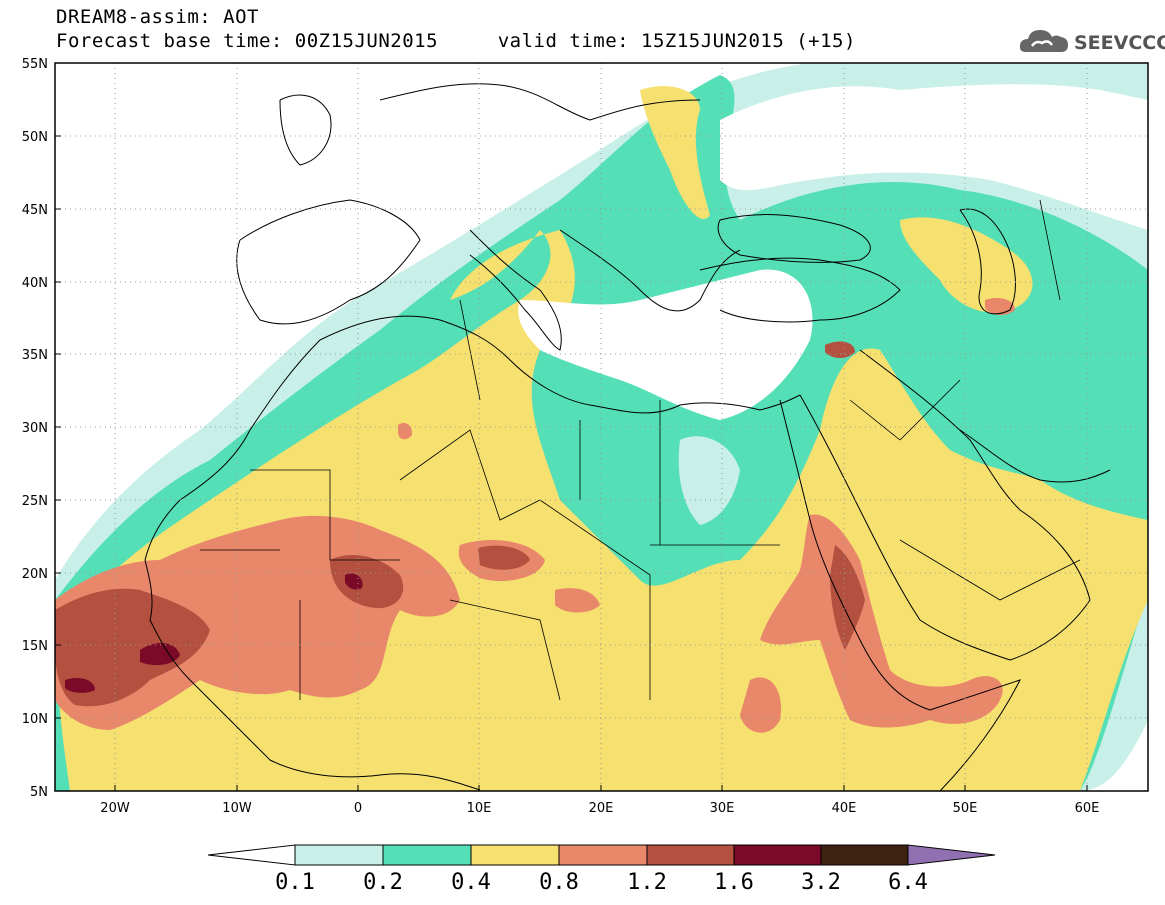 The width and height of the screenshot is (1165, 905). I want to click on seevccc-logo: SEEVCCC, so click(1091, 41).